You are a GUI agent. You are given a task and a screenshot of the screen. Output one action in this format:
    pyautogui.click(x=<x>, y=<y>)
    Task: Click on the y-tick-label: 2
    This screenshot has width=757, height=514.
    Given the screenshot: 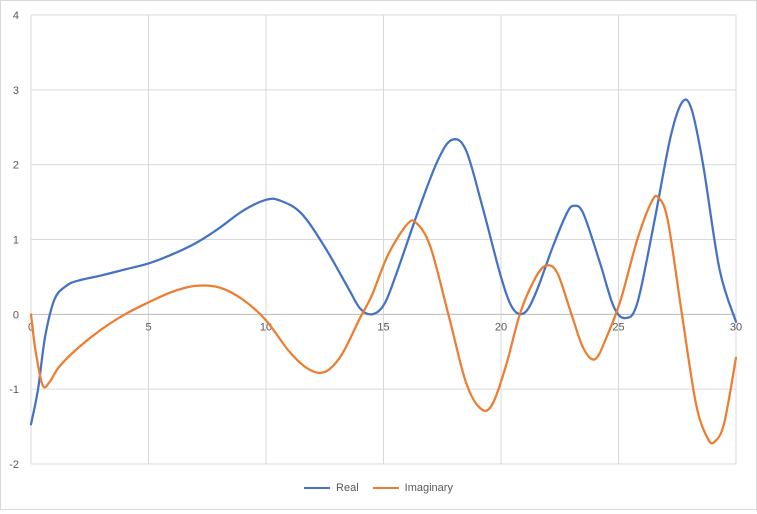 What is the action you would take?
    pyautogui.click(x=16, y=166)
    